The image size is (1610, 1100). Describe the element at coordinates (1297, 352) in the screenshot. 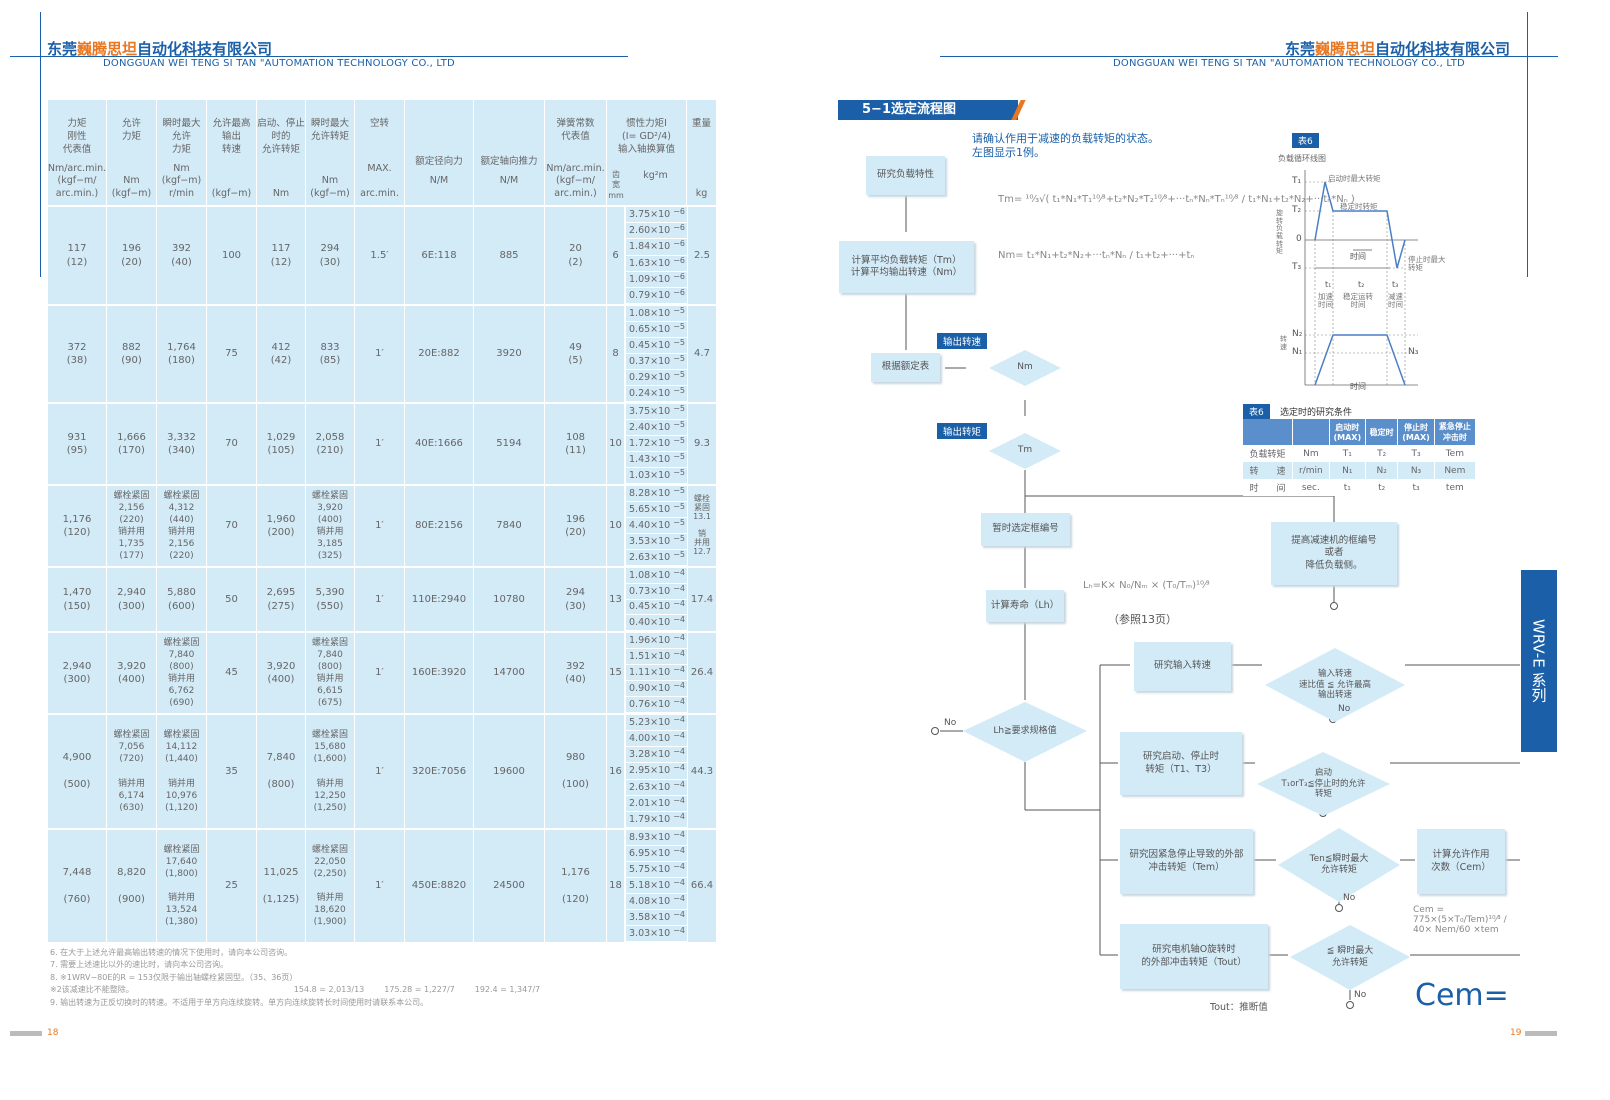

I see `speed-n1: N₁` at that location.